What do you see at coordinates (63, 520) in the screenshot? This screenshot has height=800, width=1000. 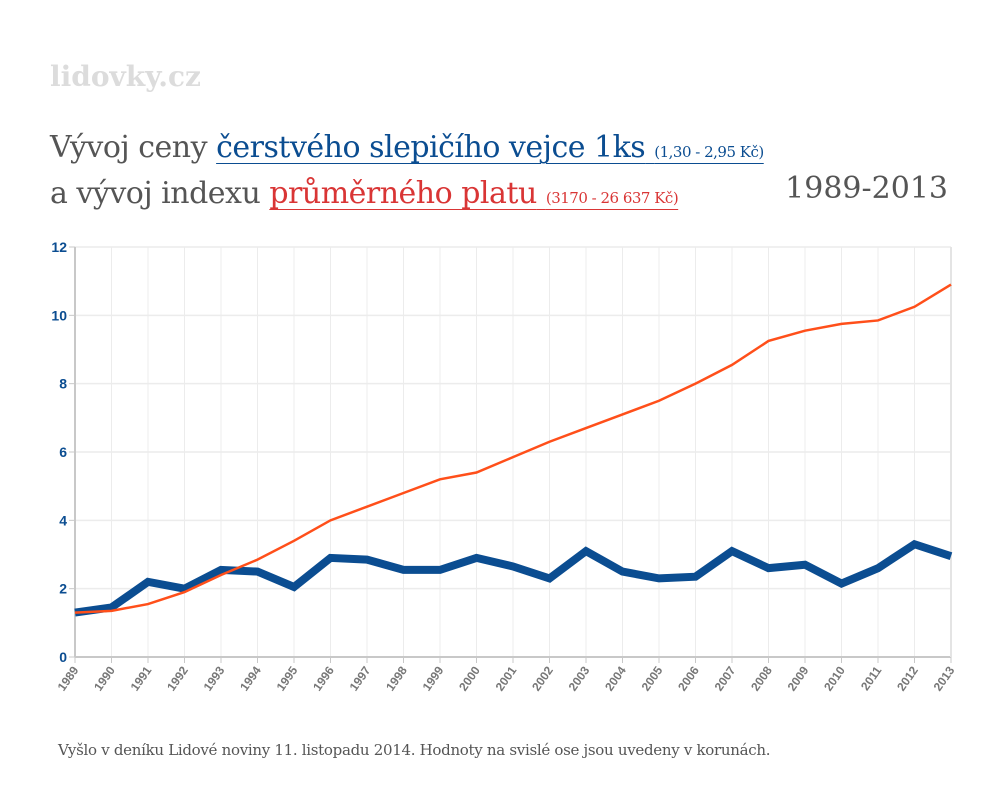 I see `y-tick-label: 4` at bounding box center [63, 520].